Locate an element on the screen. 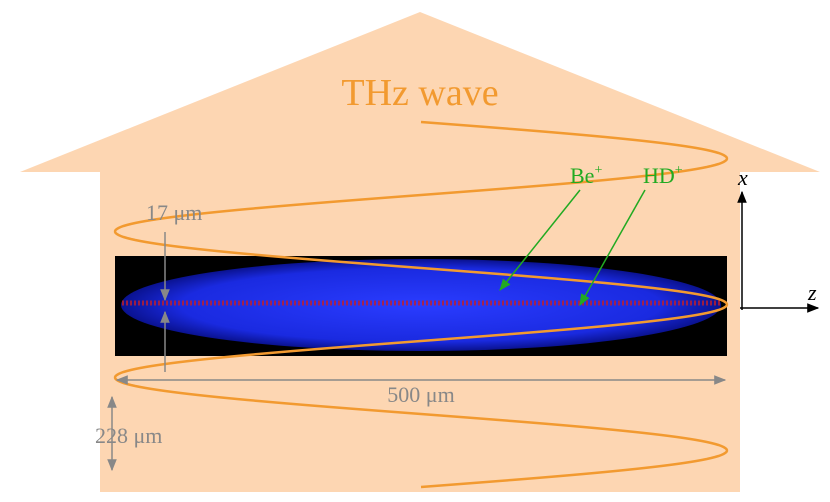  waist-label: 17 μm is located at coordinates (174, 212).